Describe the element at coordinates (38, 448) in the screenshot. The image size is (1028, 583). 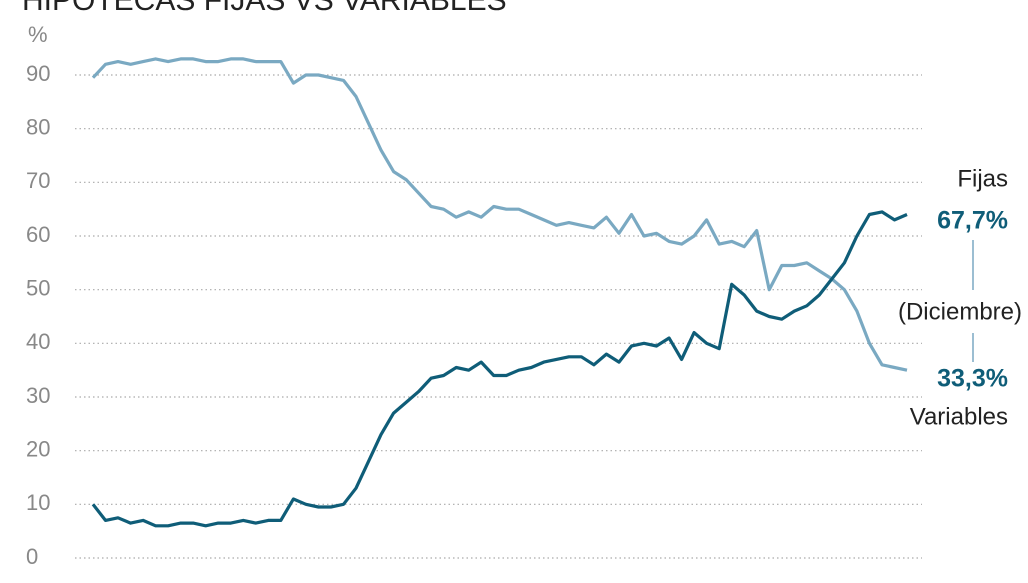
I see `y-tick-label: 20` at that location.